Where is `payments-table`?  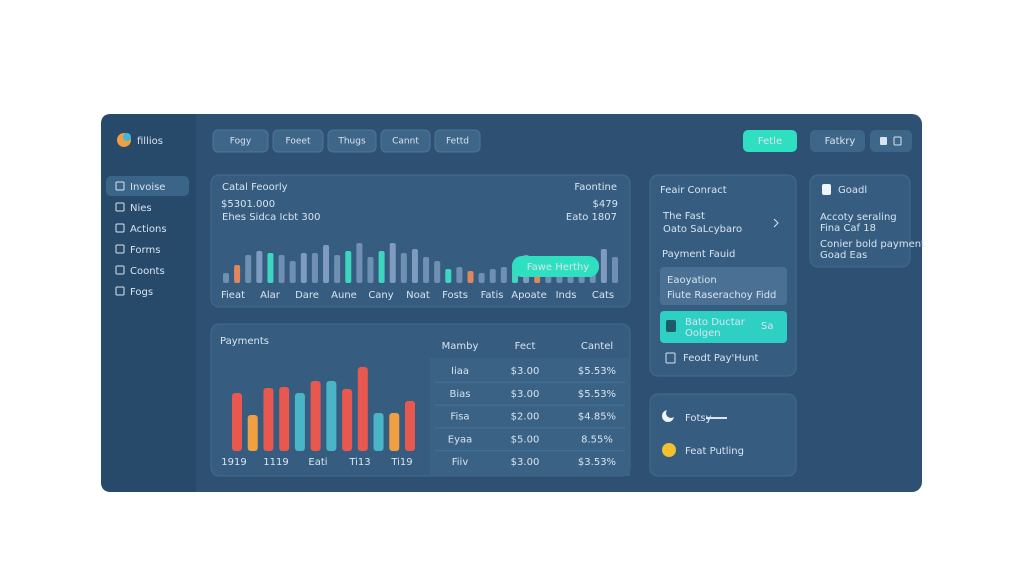 payments-table is located at coordinates (530, 417).